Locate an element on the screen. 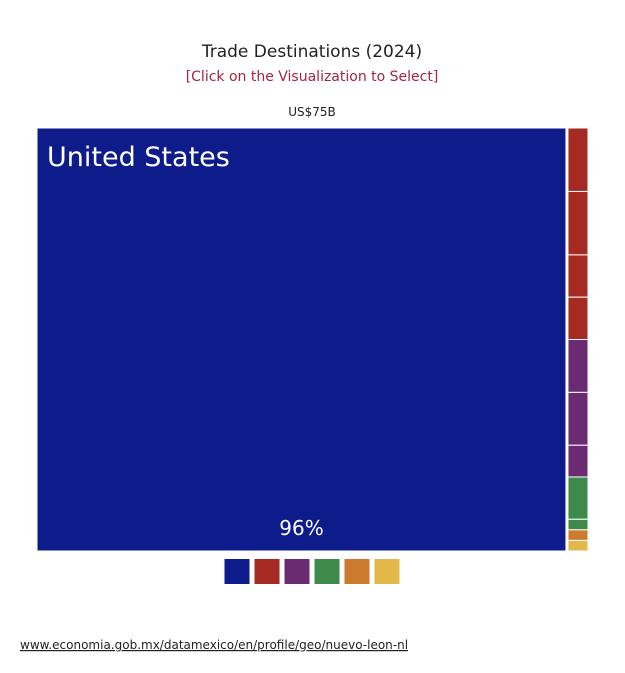  total-label: US$75B is located at coordinates (312, 112).